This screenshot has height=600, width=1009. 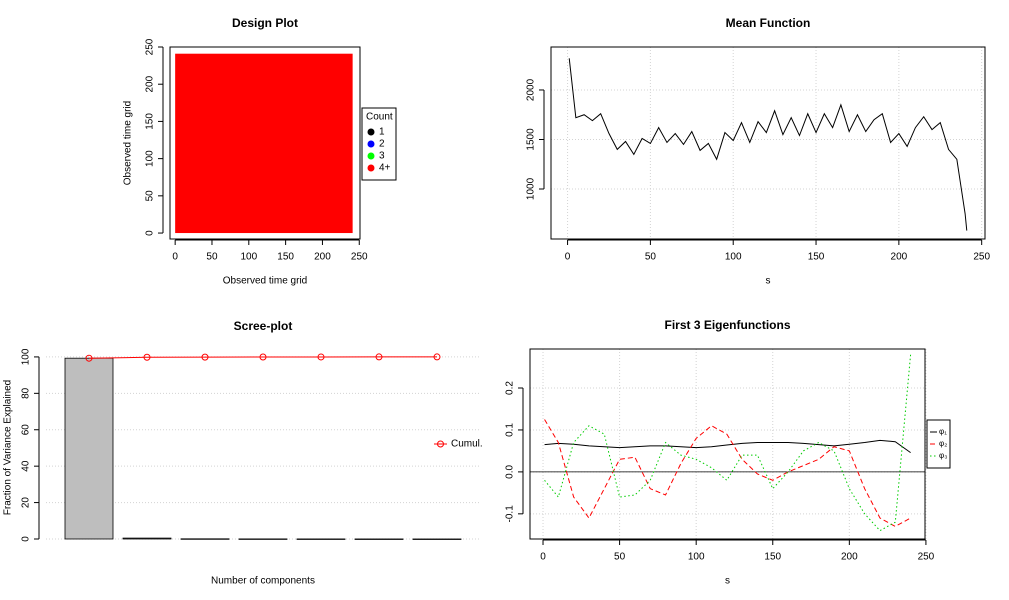 What do you see at coordinates (26, 393) in the screenshot?
I see `y-tick-label: 80` at bounding box center [26, 393].